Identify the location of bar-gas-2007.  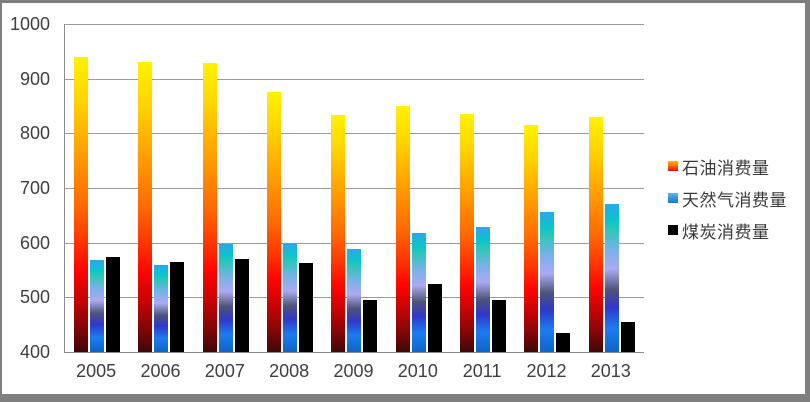
(225, 298).